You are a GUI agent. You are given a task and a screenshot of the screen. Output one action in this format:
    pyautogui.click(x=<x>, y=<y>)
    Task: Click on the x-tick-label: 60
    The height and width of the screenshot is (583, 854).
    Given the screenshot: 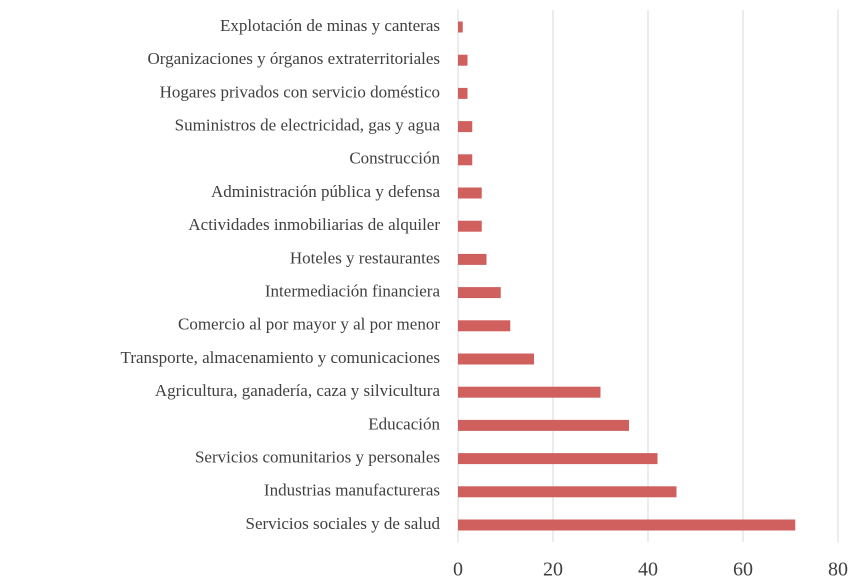 What is the action you would take?
    pyautogui.click(x=743, y=570)
    